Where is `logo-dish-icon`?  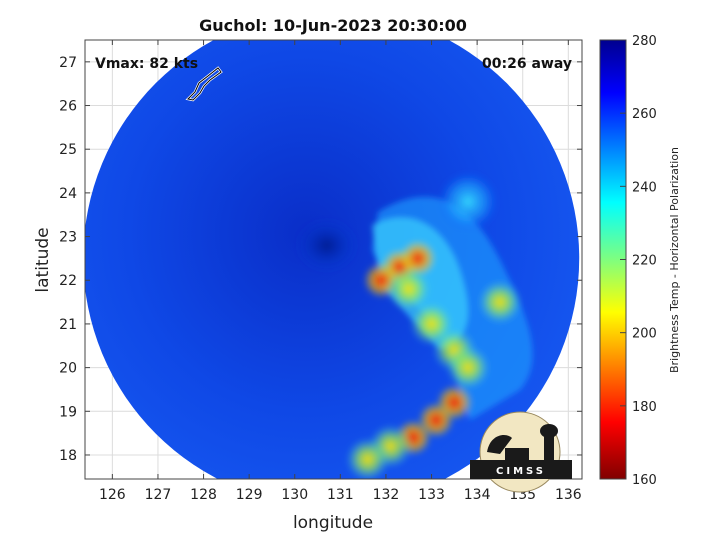 logo-dish-icon is located at coordinates (499, 444).